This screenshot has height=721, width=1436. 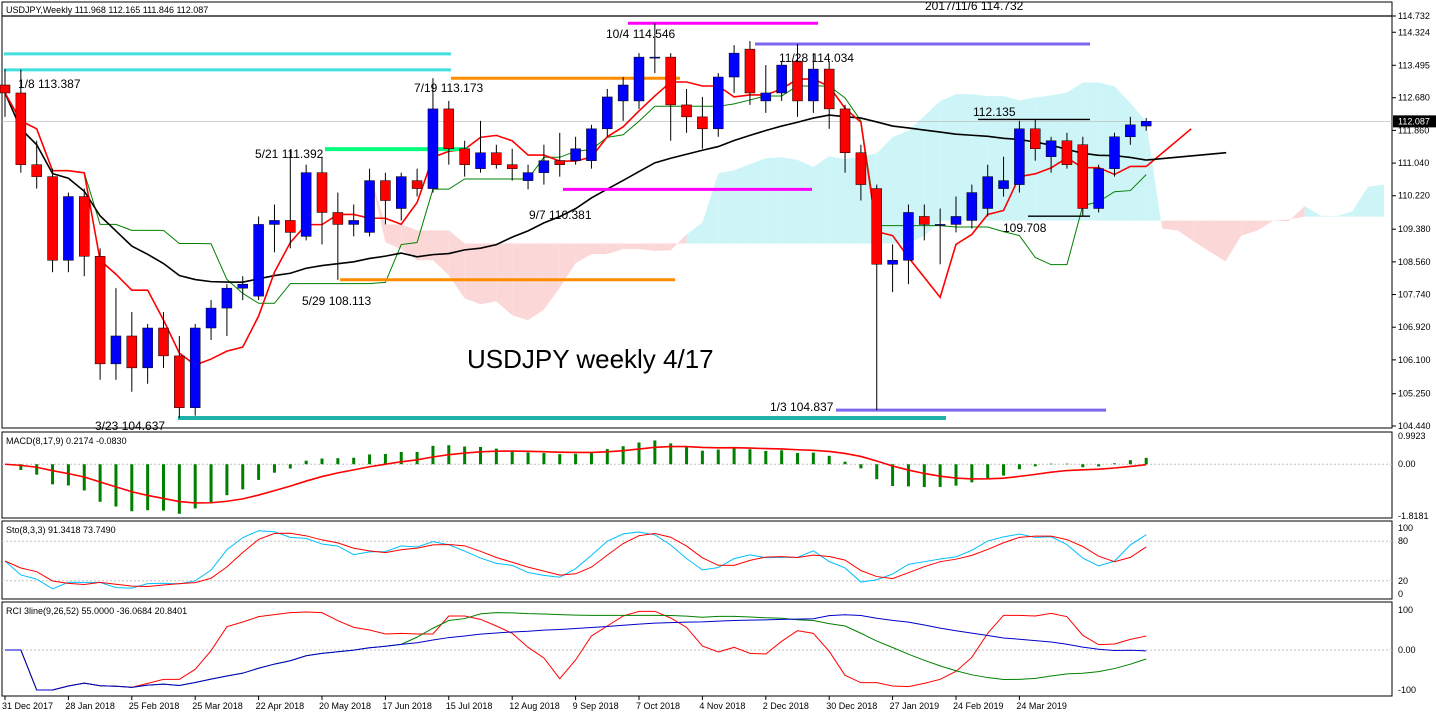 What do you see at coordinates (722, 706) in the screenshot?
I see `x-tick-label: 4 Nov 2018` at bounding box center [722, 706].